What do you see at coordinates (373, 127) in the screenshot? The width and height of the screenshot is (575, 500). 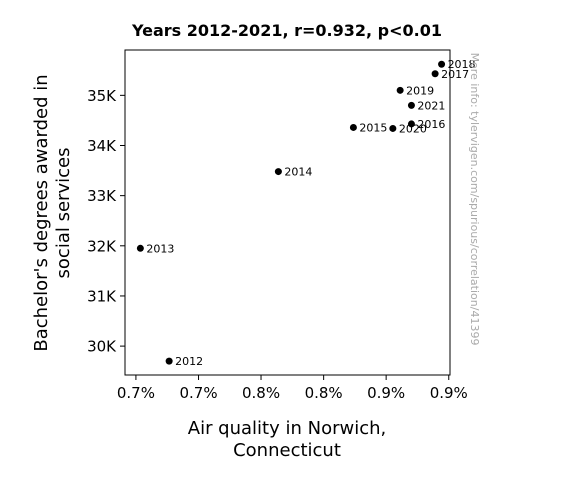 I see `data-label-2015: 2015` at bounding box center [373, 127].